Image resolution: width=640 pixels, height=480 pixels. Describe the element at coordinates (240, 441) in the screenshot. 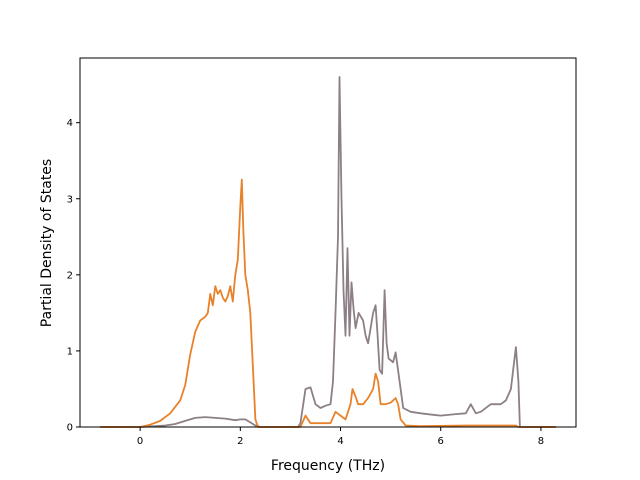

I see `x-tick-label: 2` at that location.